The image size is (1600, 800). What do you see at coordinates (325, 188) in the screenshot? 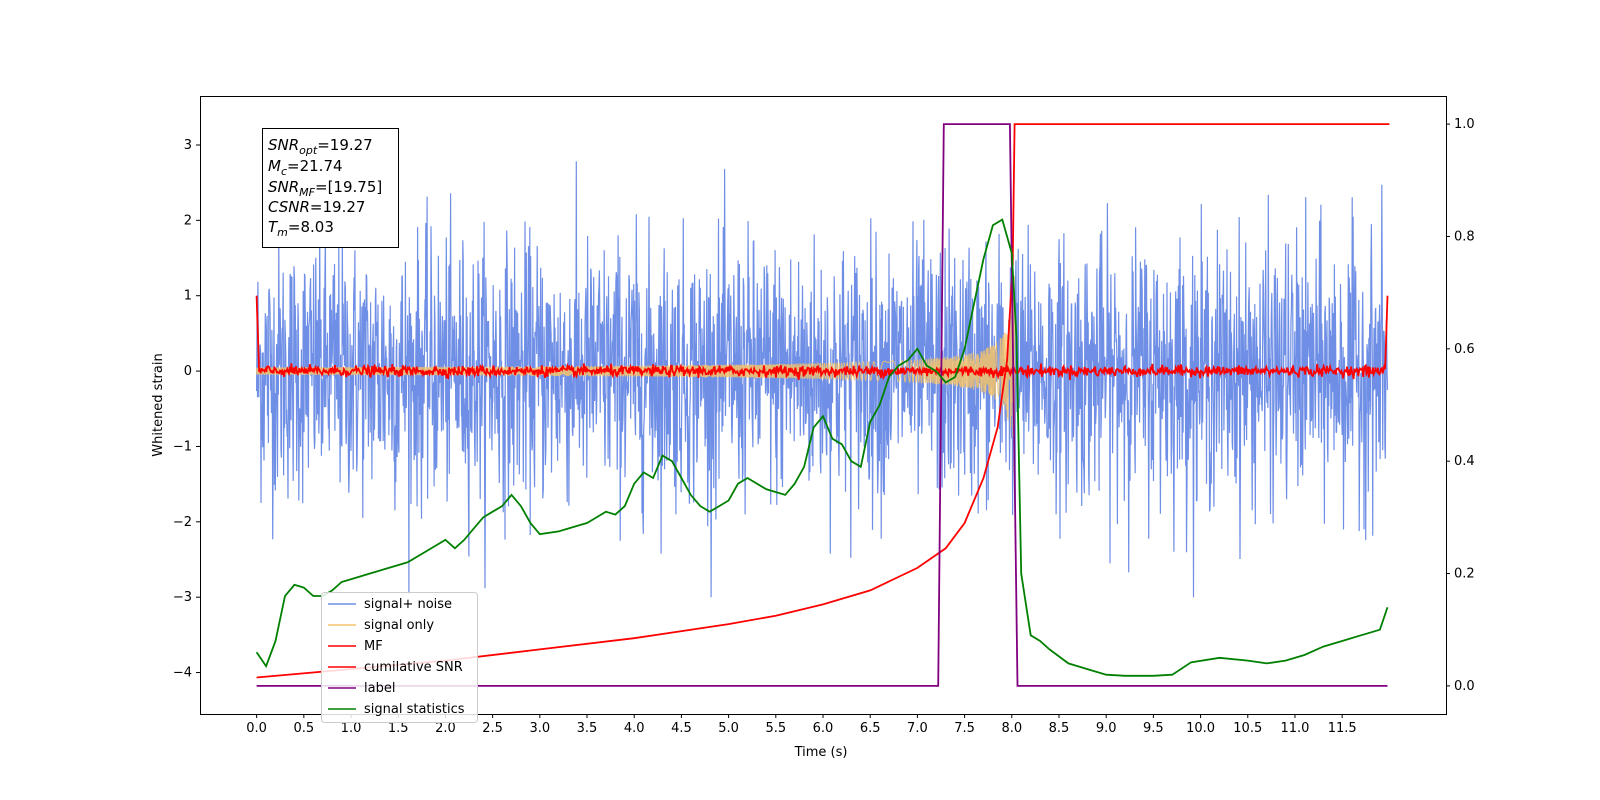
I see `annotation-snr-mf: SNRMF=[19.75]` at bounding box center [325, 188].